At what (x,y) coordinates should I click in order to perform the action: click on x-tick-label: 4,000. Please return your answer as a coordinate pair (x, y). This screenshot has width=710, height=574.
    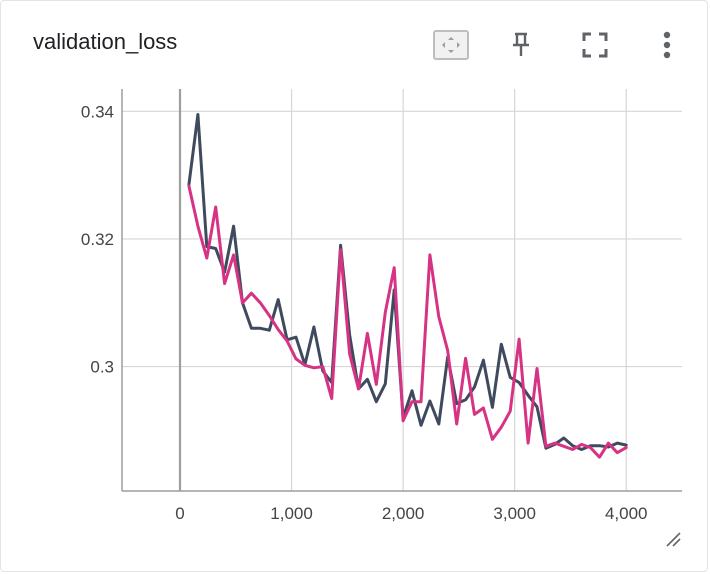
    Looking at the image, I should click on (626, 513).